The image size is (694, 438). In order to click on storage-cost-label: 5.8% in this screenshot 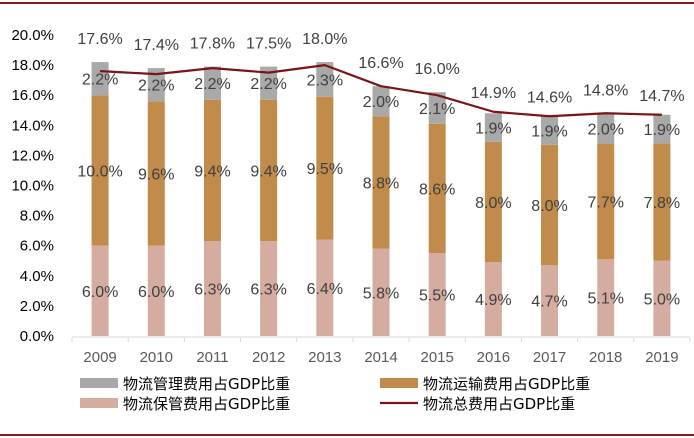, I will do `click(381, 293)`.